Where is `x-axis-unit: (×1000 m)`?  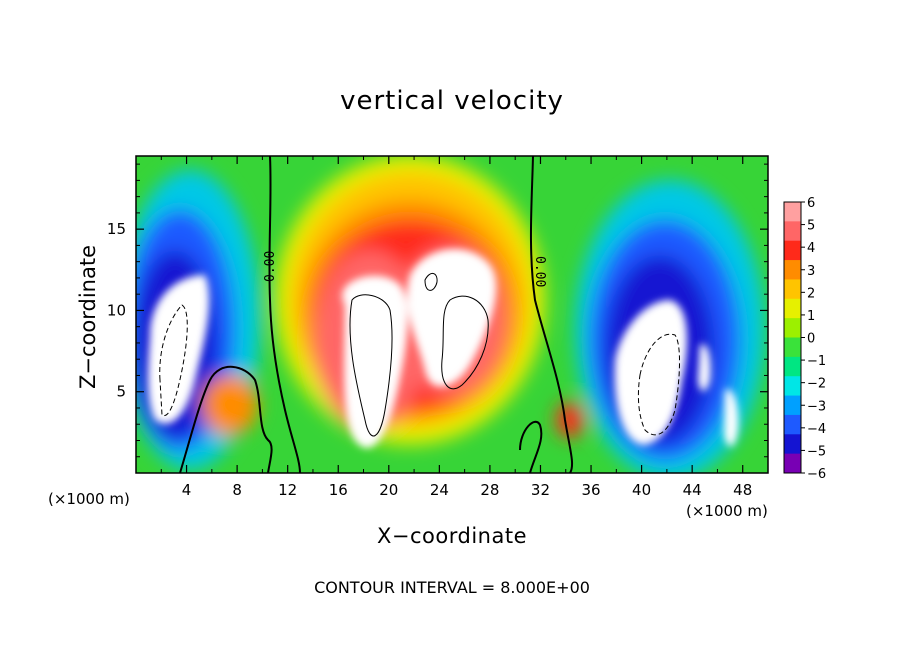 x-axis-unit: (×1000 m) is located at coordinates (727, 511).